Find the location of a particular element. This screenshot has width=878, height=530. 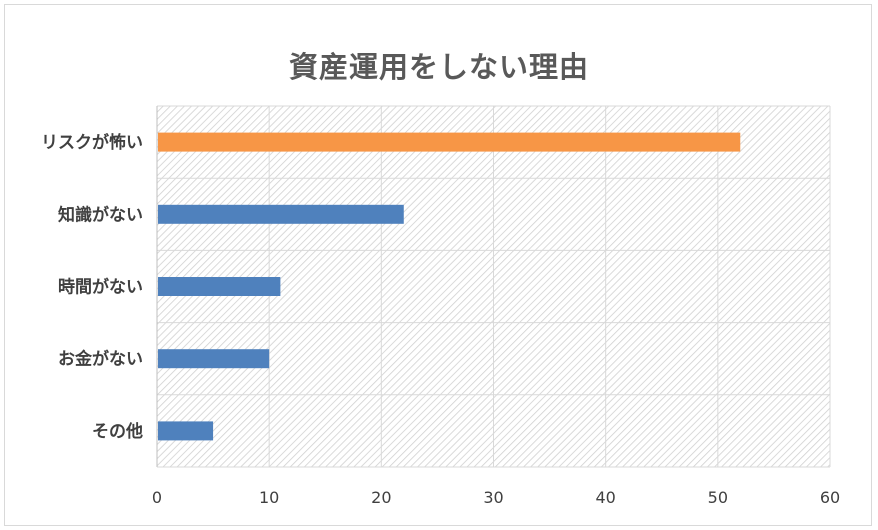

category-label: お金がない is located at coordinates (100, 359).